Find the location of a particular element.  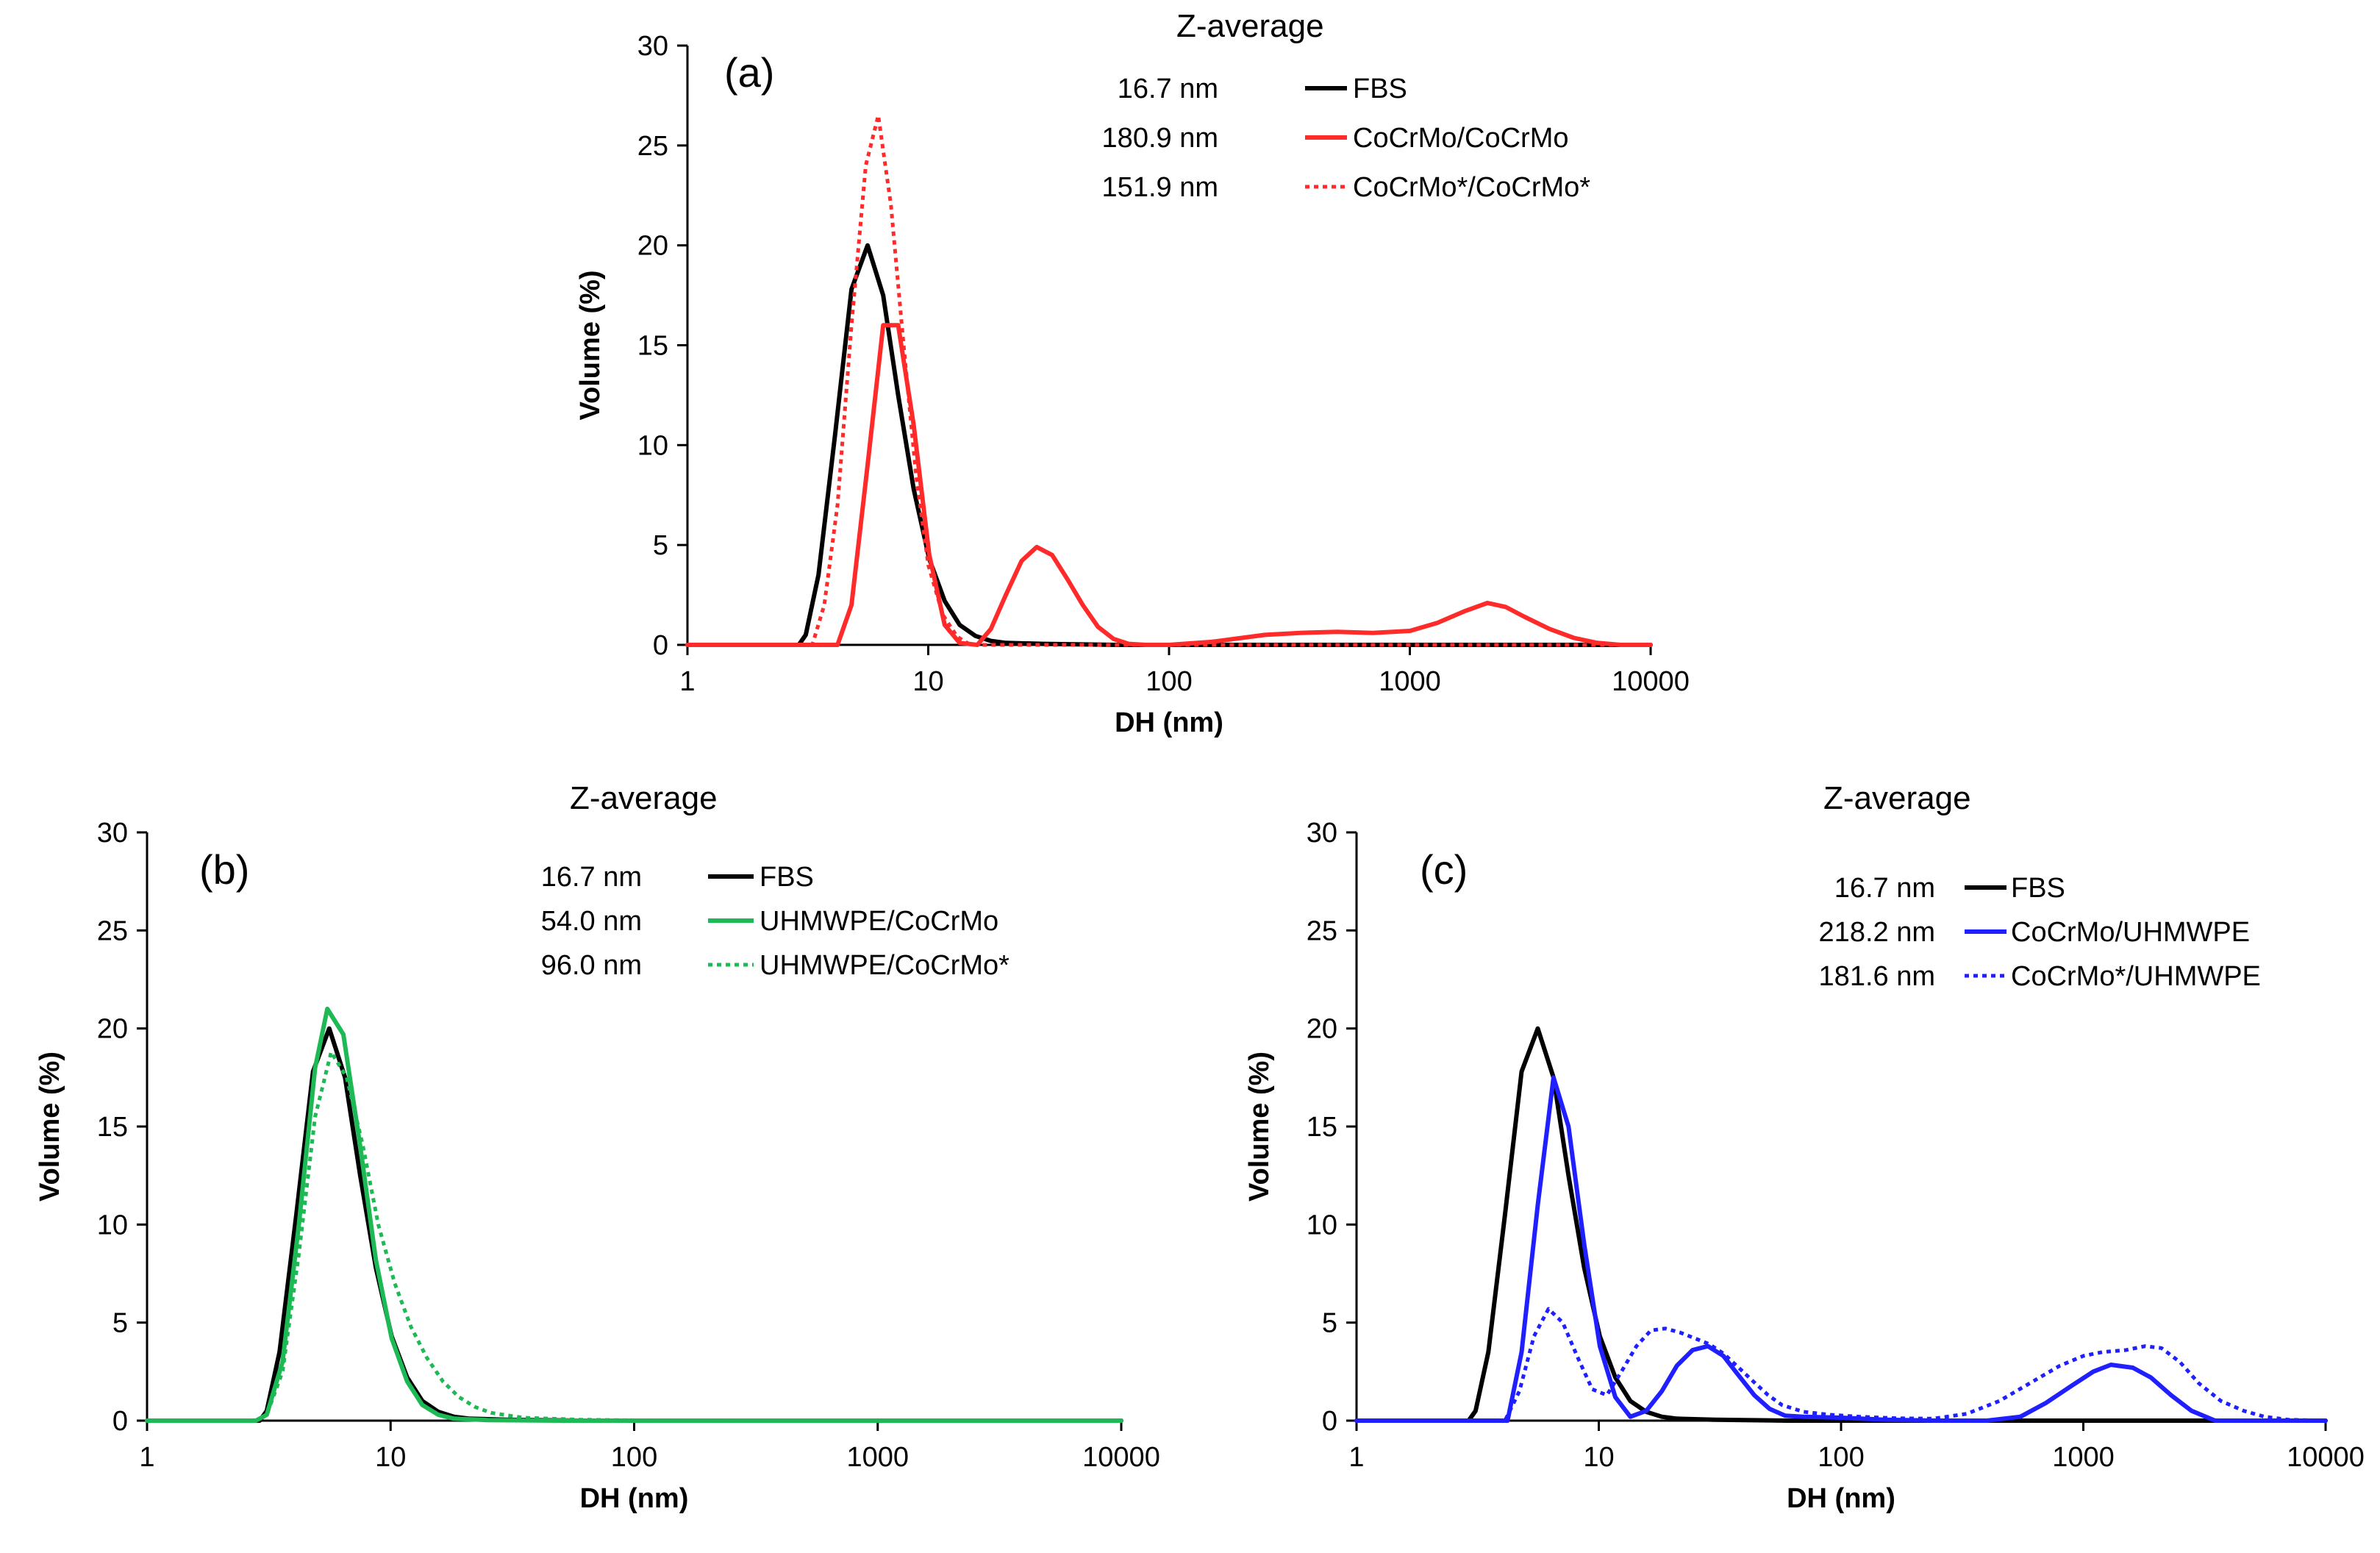

legend-z-average: 181.6 nm is located at coordinates (1877, 976).